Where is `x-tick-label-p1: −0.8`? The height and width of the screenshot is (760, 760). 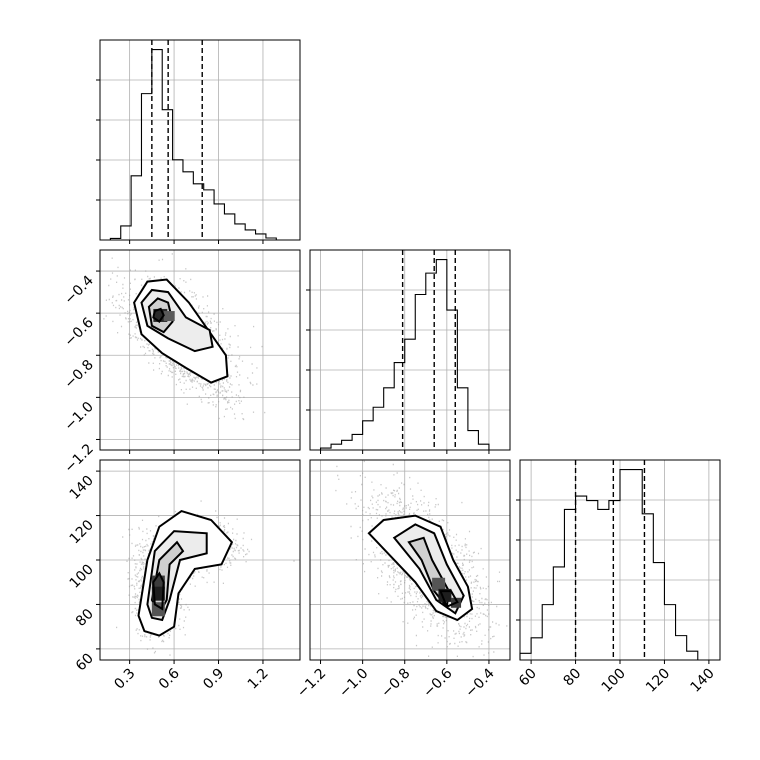
x-tick-label-p1: −0.8 is located at coordinates (395, 683).